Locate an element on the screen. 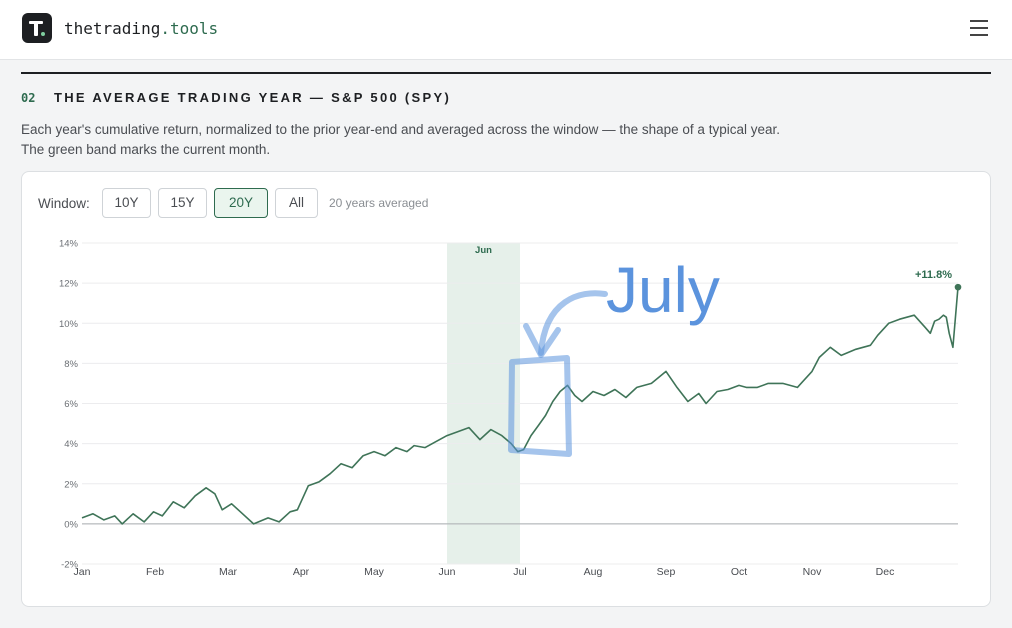 The width and height of the screenshot is (1012, 628). y-tick-label: 6% is located at coordinates (71, 404).